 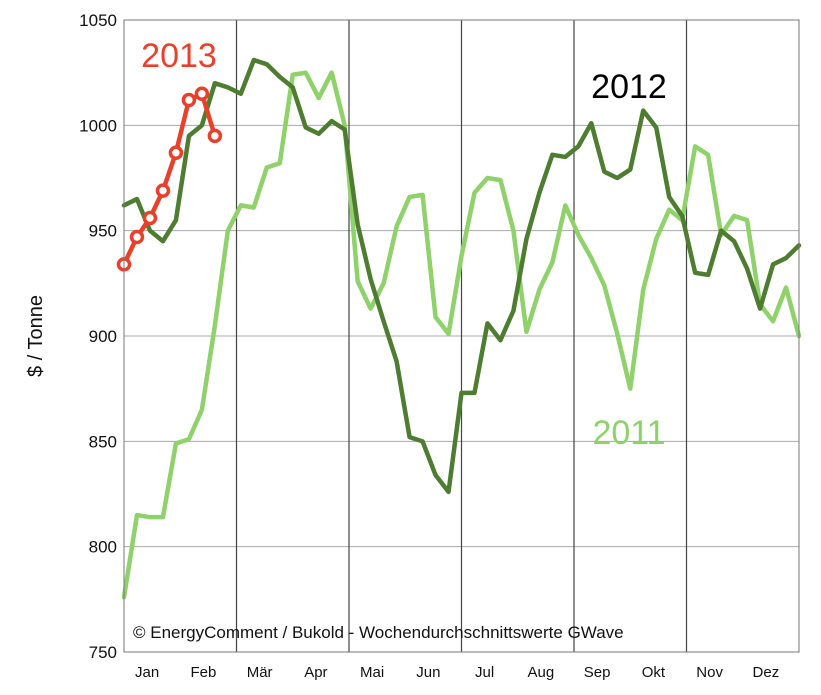 What do you see at coordinates (179, 56) in the screenshot?
I see `series-label-2013: 2013` at bounding box center [179, 56].